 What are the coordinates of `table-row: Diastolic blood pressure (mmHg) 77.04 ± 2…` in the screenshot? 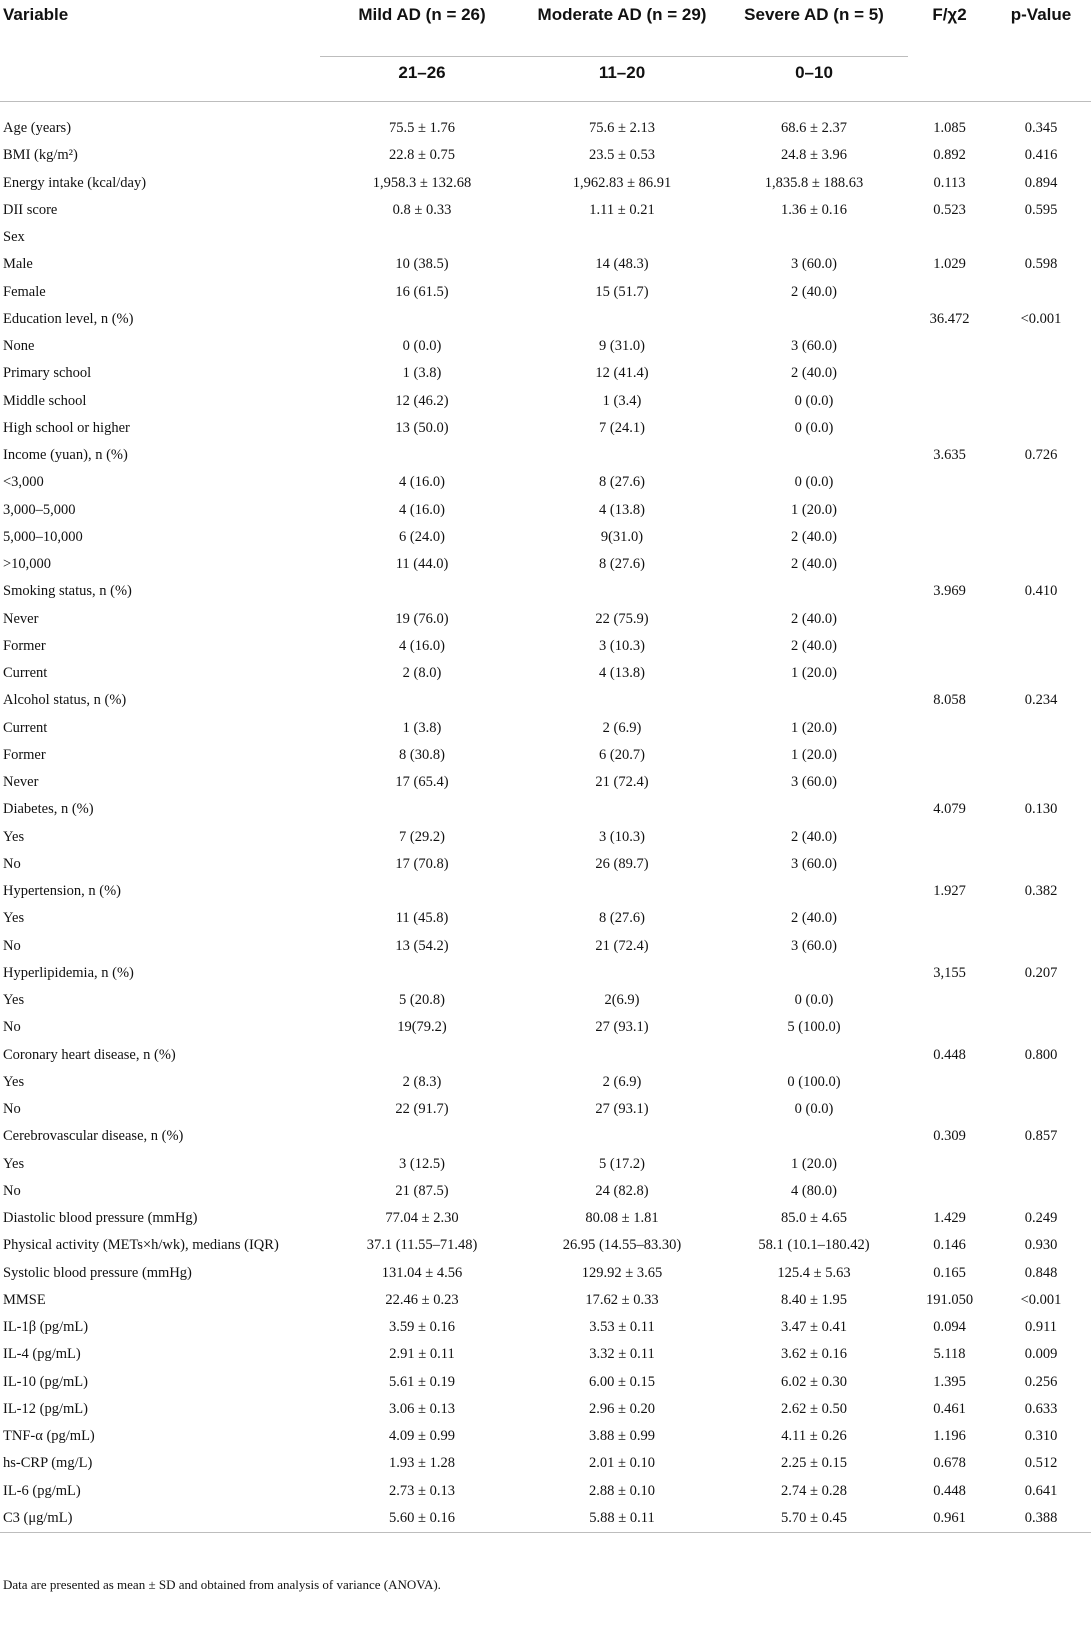 It's located at (545, 1218).